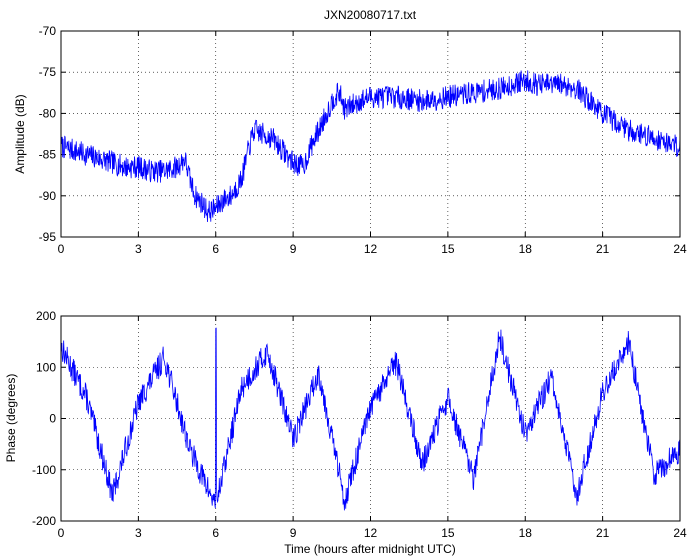 This screenshot has height=560, width=693. Describe the element at coordinates (11, 418) in the screenshot. I see `phase-y-axis-label: Phase (degrees)` at that location.